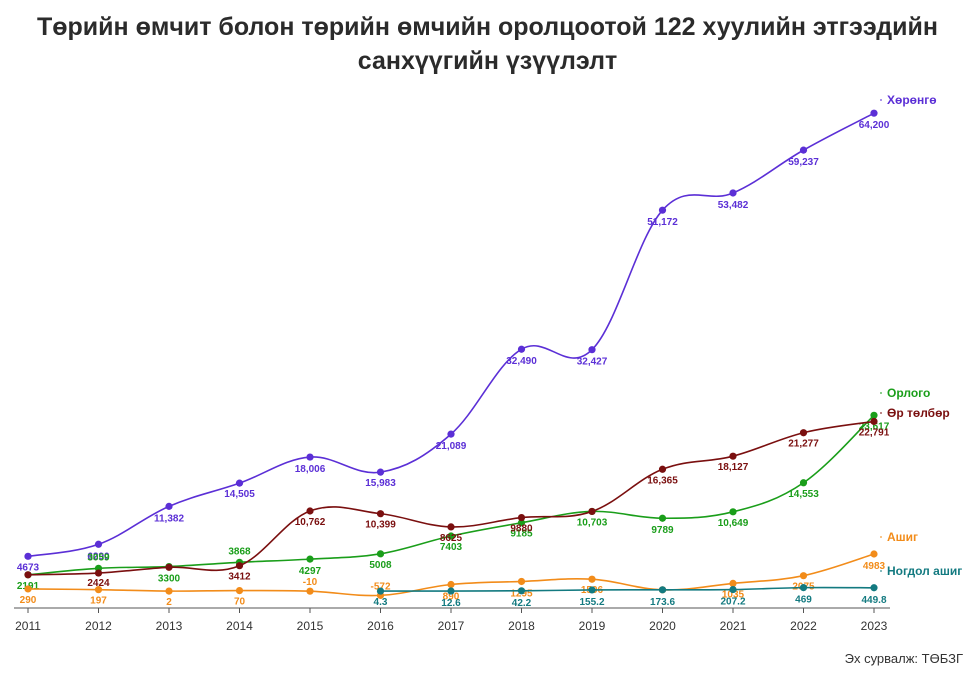  What do you see at coordinates (874, 432) in the screenshot?
I see `data-label: 22,791` at bounding box center [874, 432].